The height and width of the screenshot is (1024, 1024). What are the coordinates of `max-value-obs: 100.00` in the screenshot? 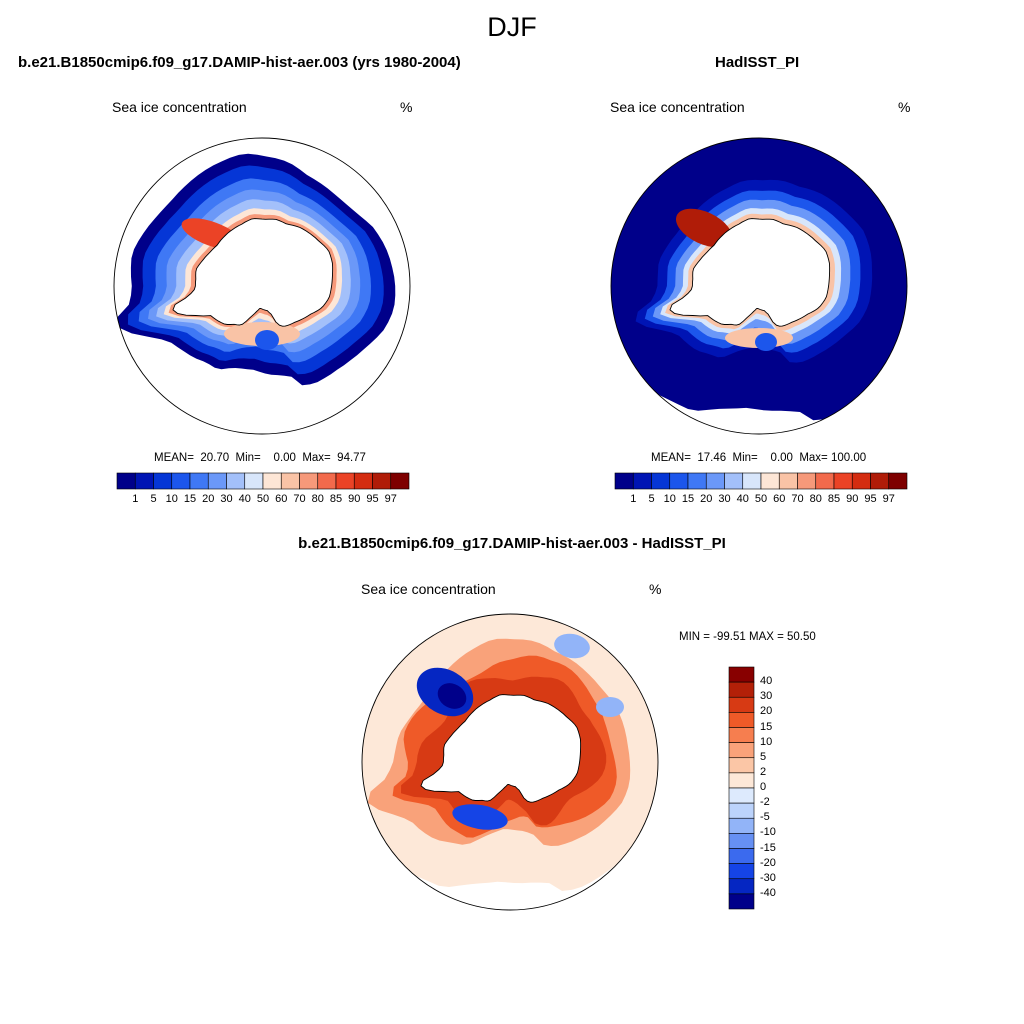 It's located at (848, 458).